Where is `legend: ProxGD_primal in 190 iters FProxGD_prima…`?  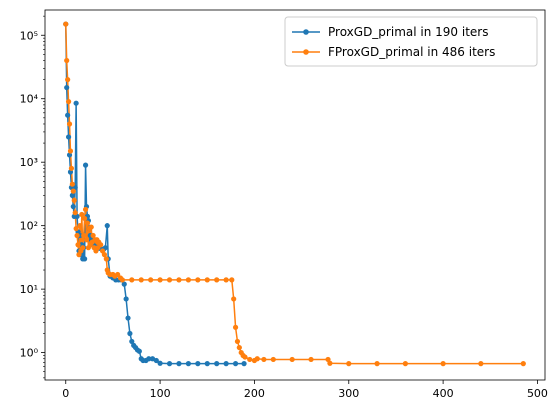
legend: ProxGD_primal in 190 iters FProxGD_prima… is located at coordinates (411, 41).